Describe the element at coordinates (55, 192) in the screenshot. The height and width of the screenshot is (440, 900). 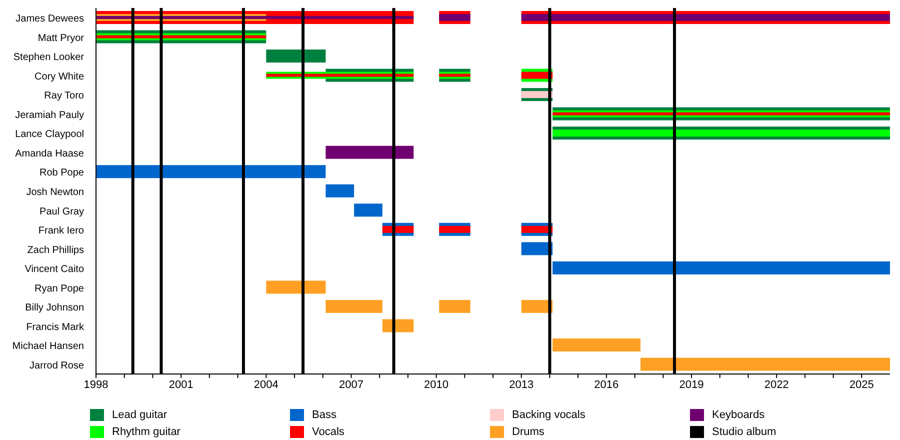
I see `y-tick-label: Josh Newton` at that location.